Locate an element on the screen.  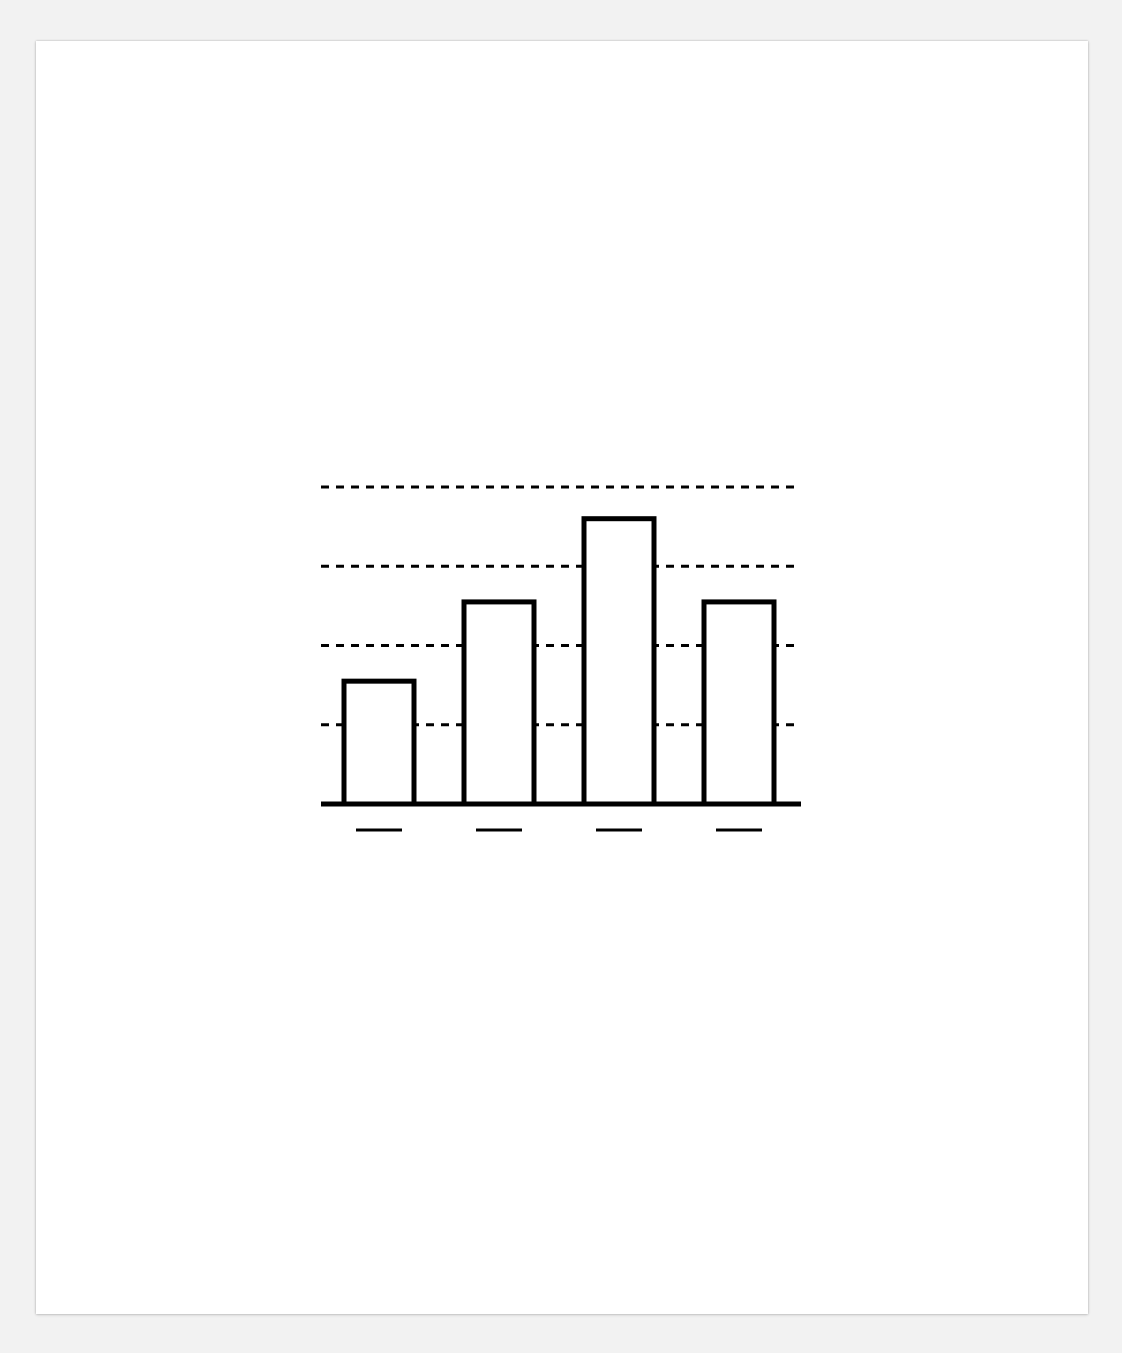
bars is located at coordinates (559, 661).